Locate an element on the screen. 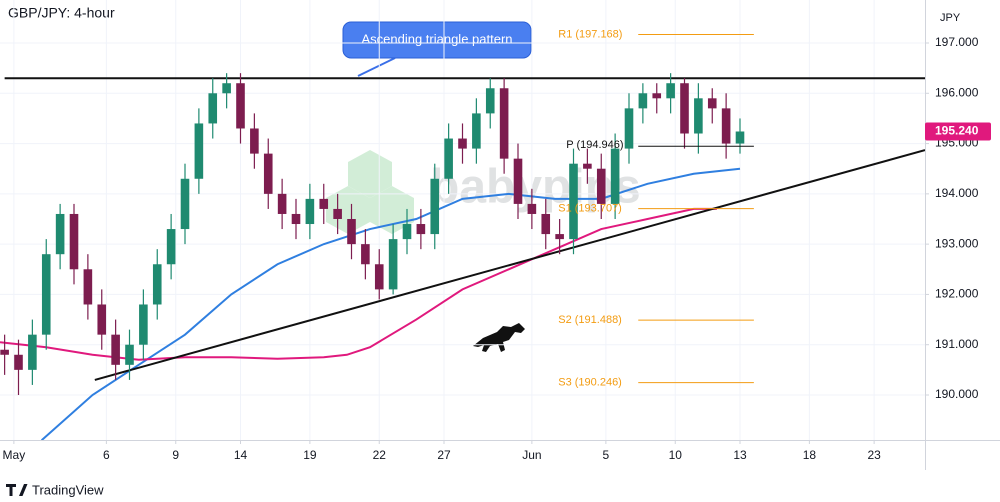  x-tick-label: 18 is located at coordinates (810, 455).